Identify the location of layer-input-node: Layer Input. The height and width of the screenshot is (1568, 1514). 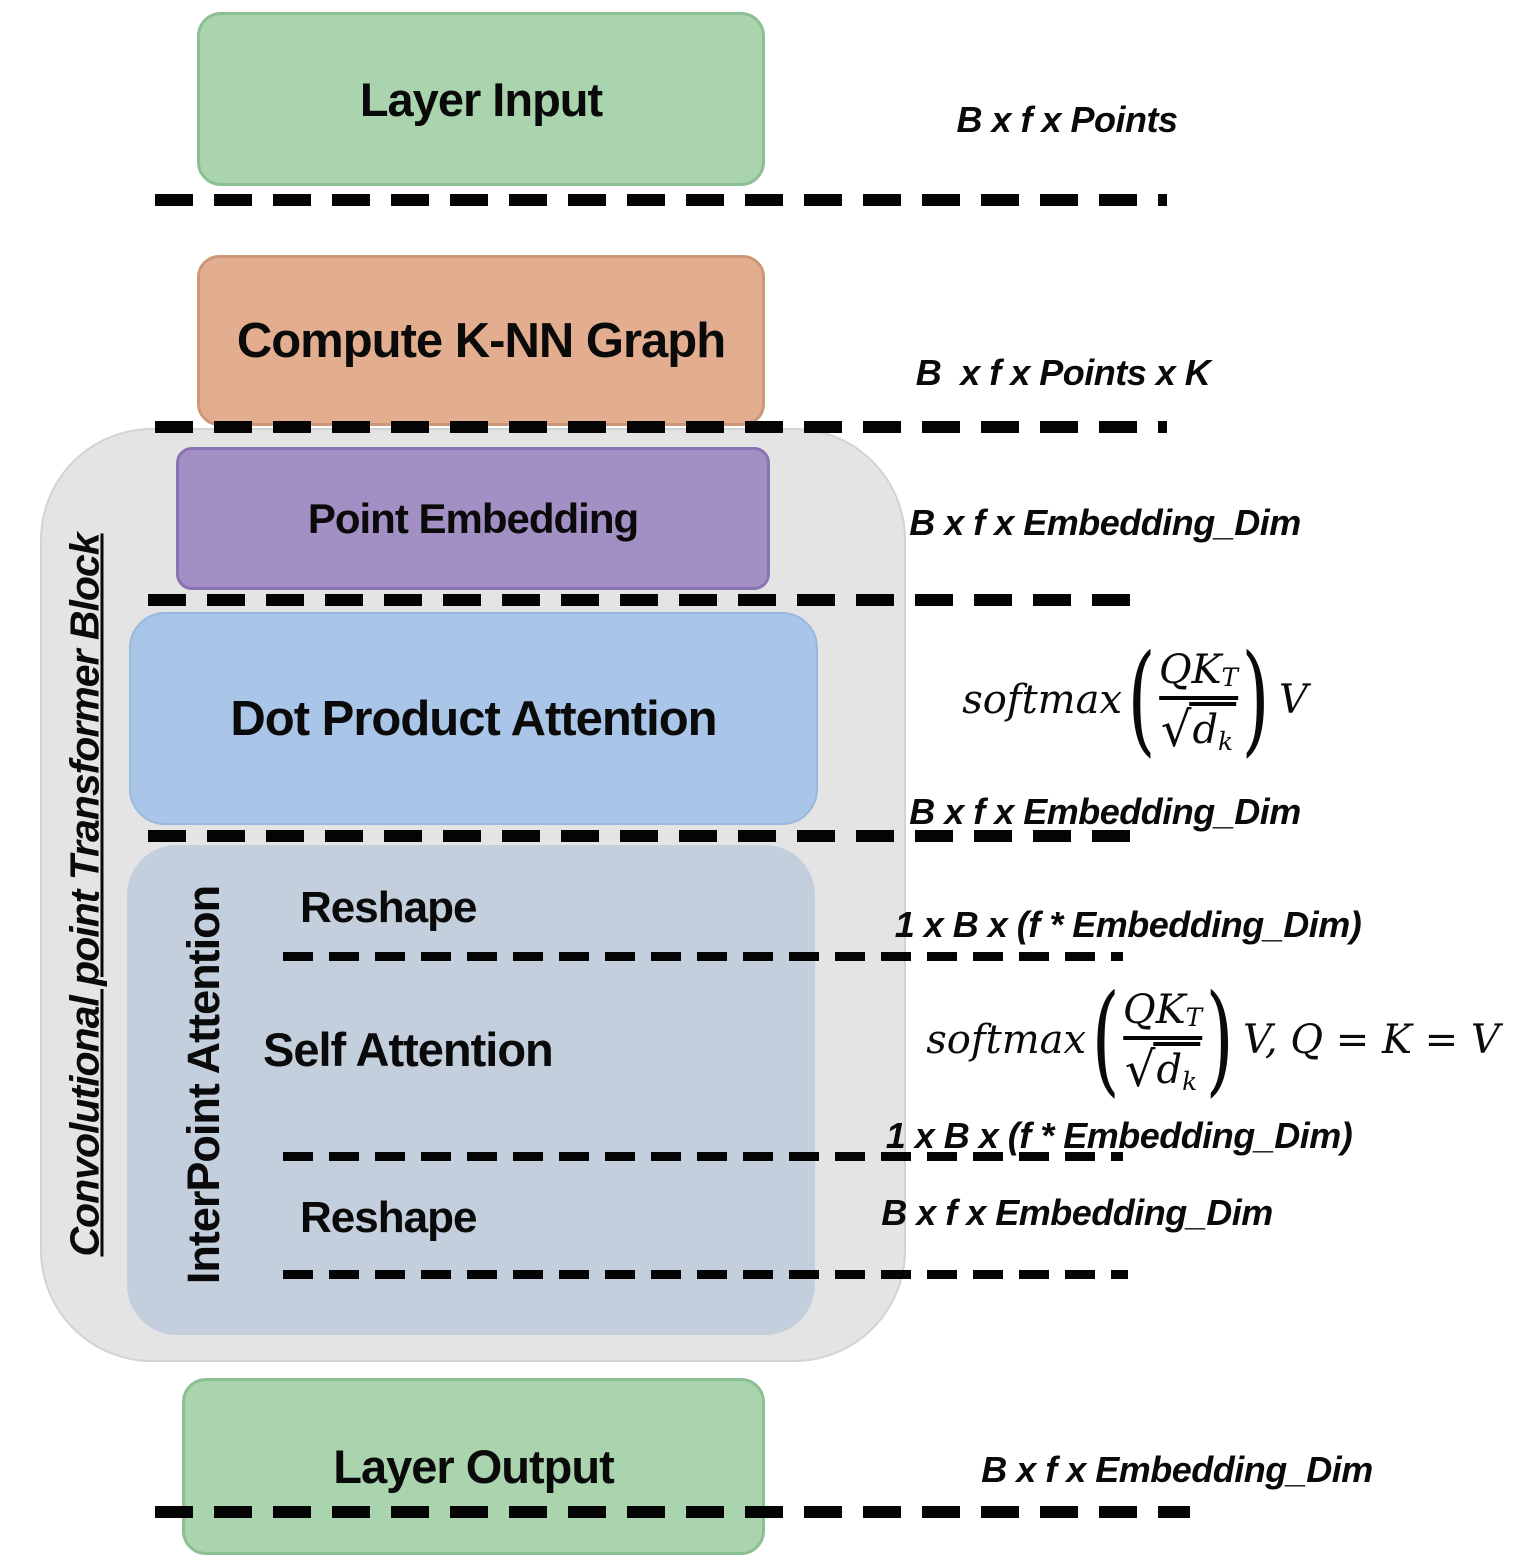
(481, 99).